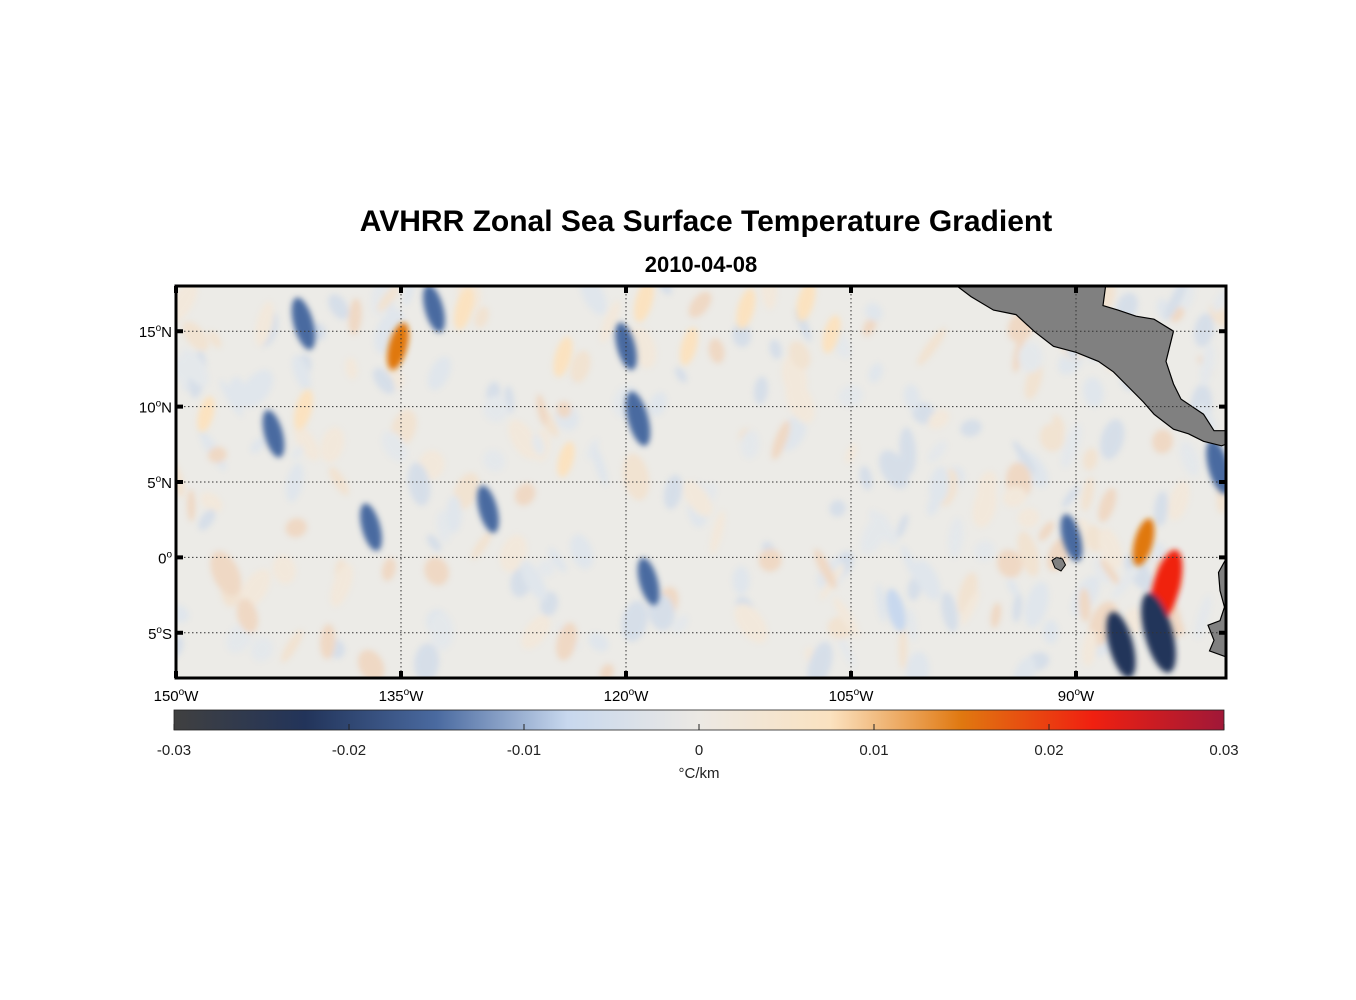 The image size is (1356, 1000). Describe the element at coordinates (699, 773) in the screenshot. I see `colorbar-unit-label: °C/km` at that location.